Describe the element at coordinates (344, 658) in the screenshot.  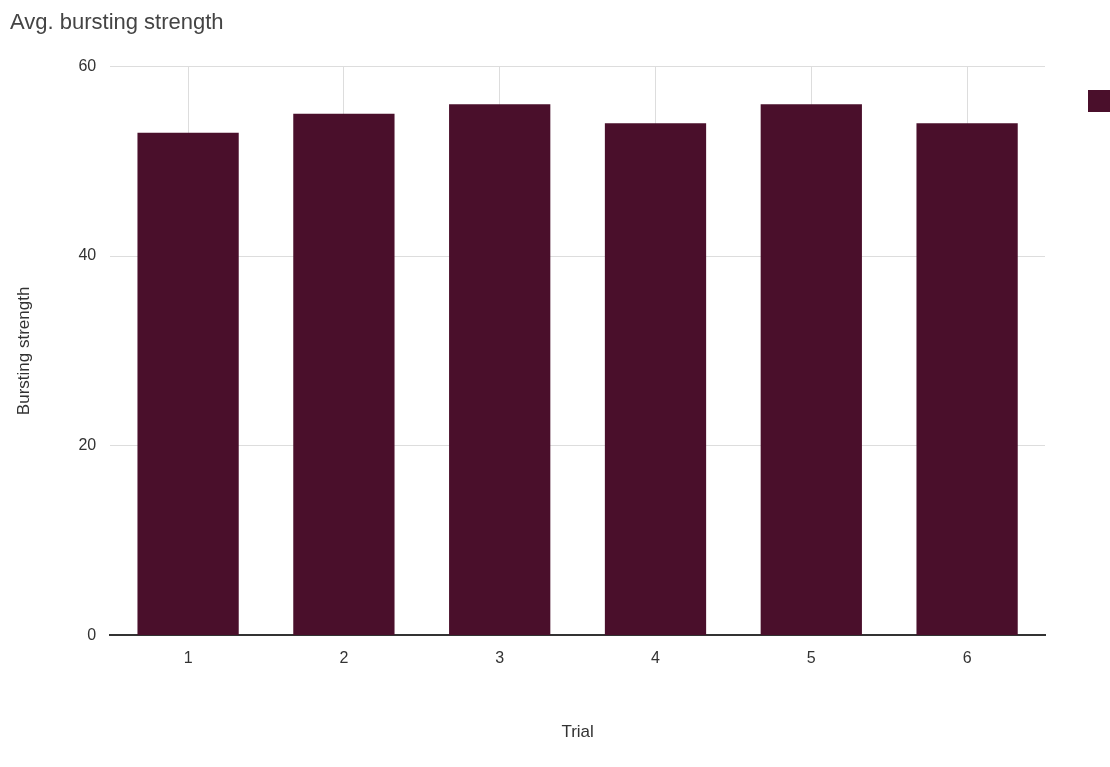
I see `x-tick-label: 2` at that location.